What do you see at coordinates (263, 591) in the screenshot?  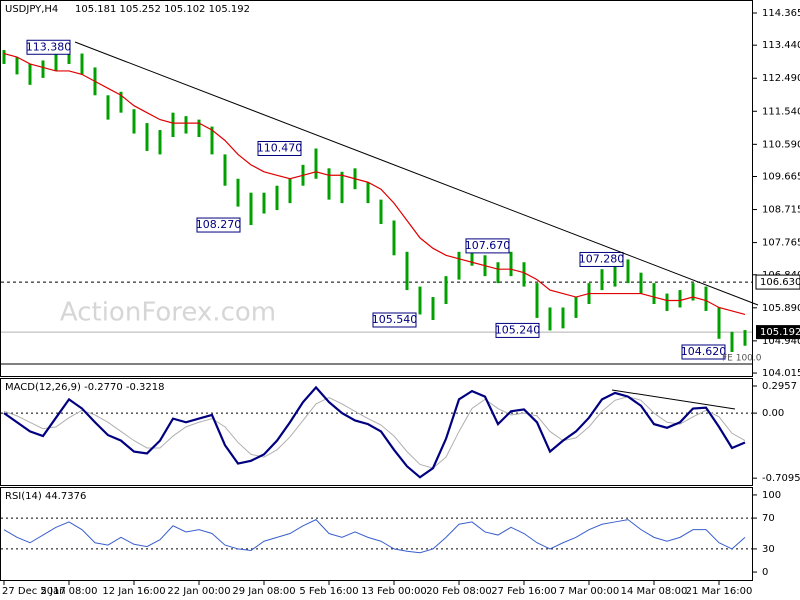 I see `x-tick-label: 29 Jan 08:00` at bounding box center [263, 591].